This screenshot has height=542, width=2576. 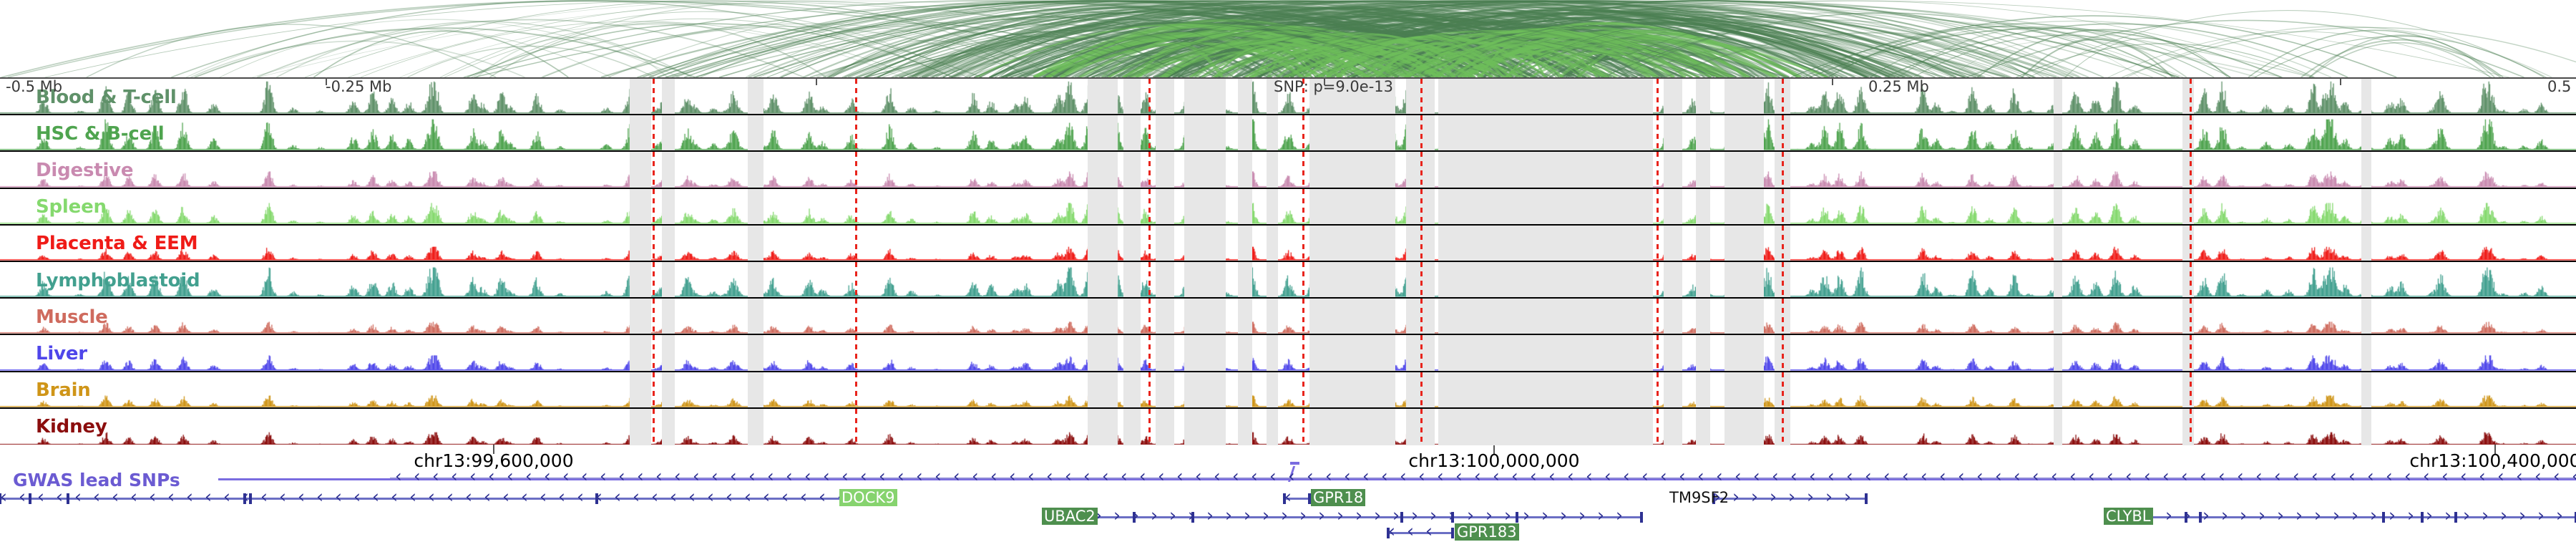 I want to click on gene-strand-arrows: ‹ ‹ ‹, so click(x=1410, y=532).